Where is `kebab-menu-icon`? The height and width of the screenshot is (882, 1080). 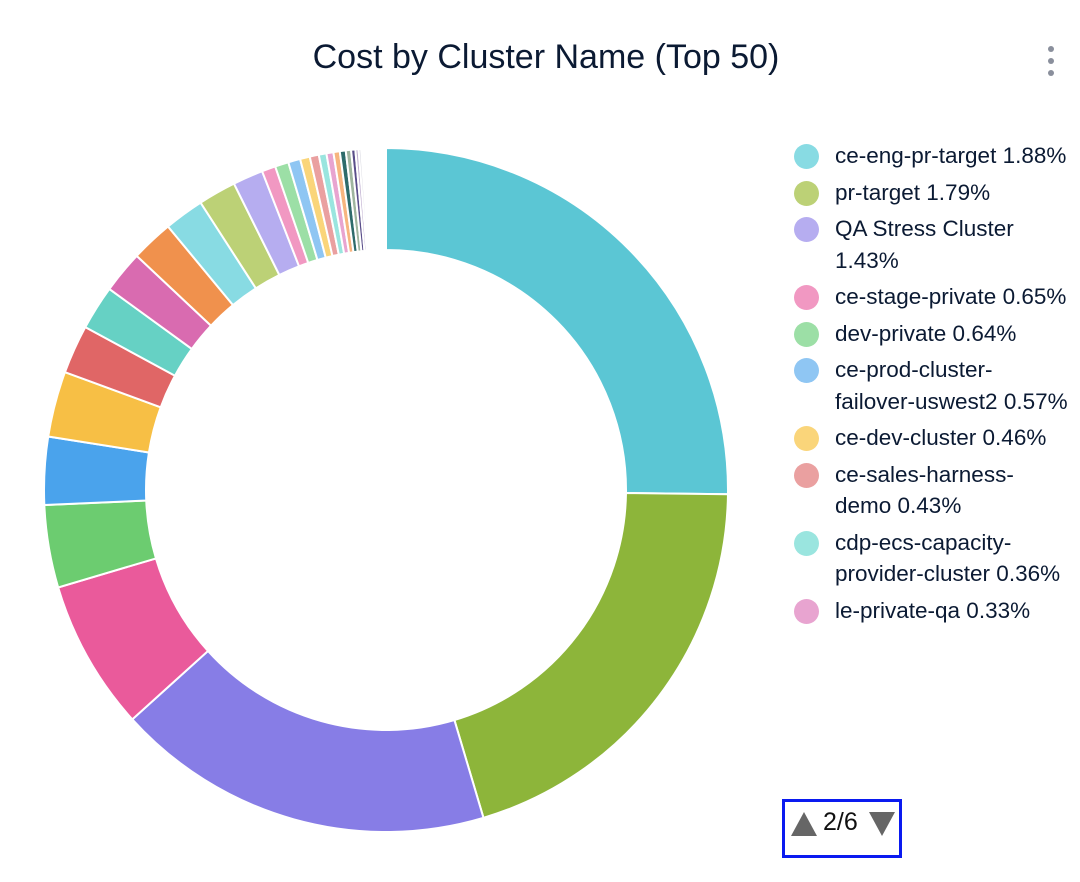
kebab-menu-icon is located at coordinates (1051, 61).